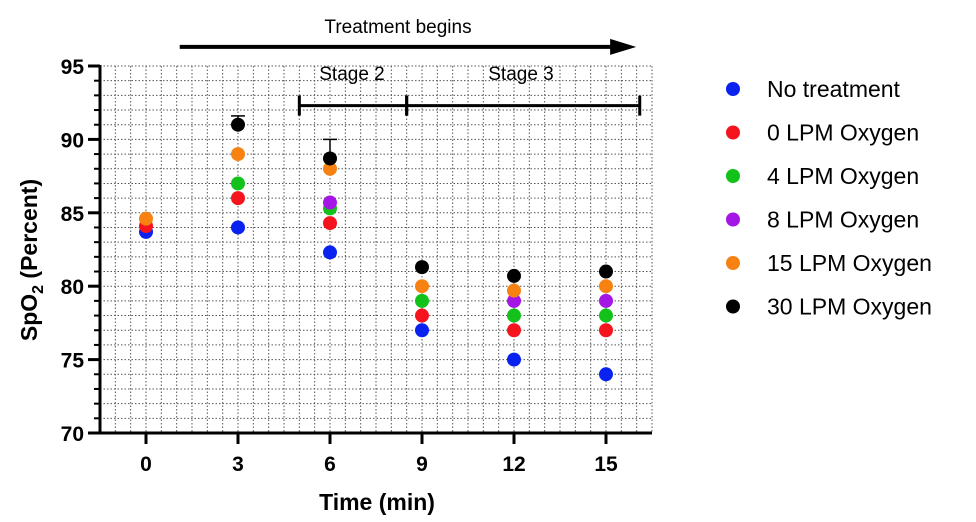 Image resolution: width=976 pixels, height=522 pixels. I want to click on legend-label: 8 LPM Oxygen, so click(843, 220).